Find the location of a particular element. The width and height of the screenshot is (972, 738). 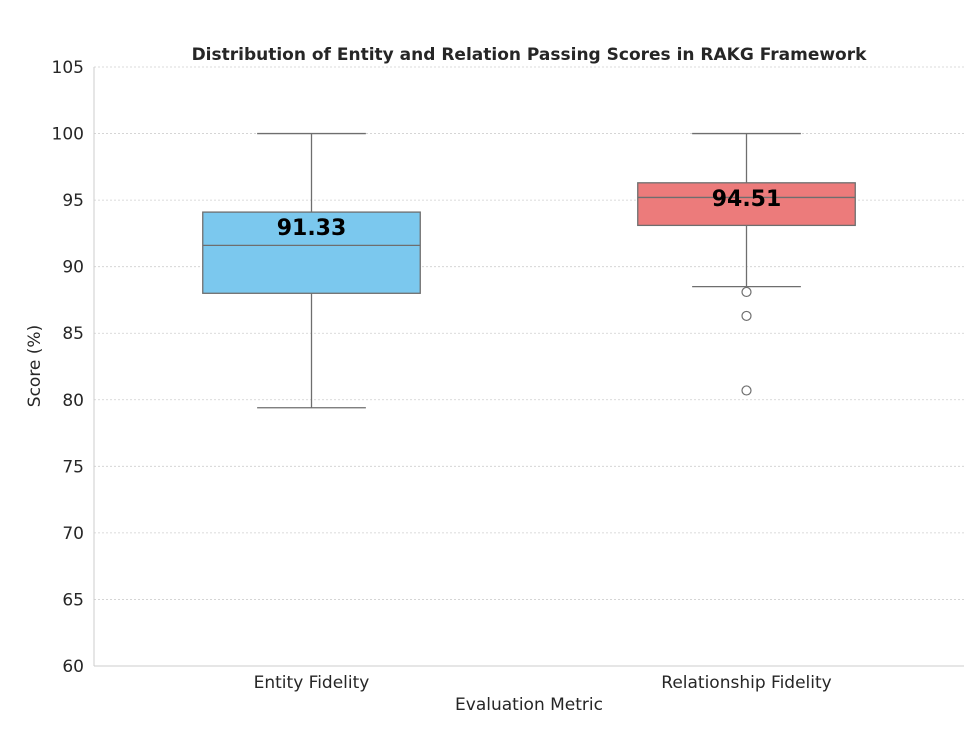

x-axis-ticks: Entity Fidelity Relationship Fidelity is located at coordinates (543, 683).